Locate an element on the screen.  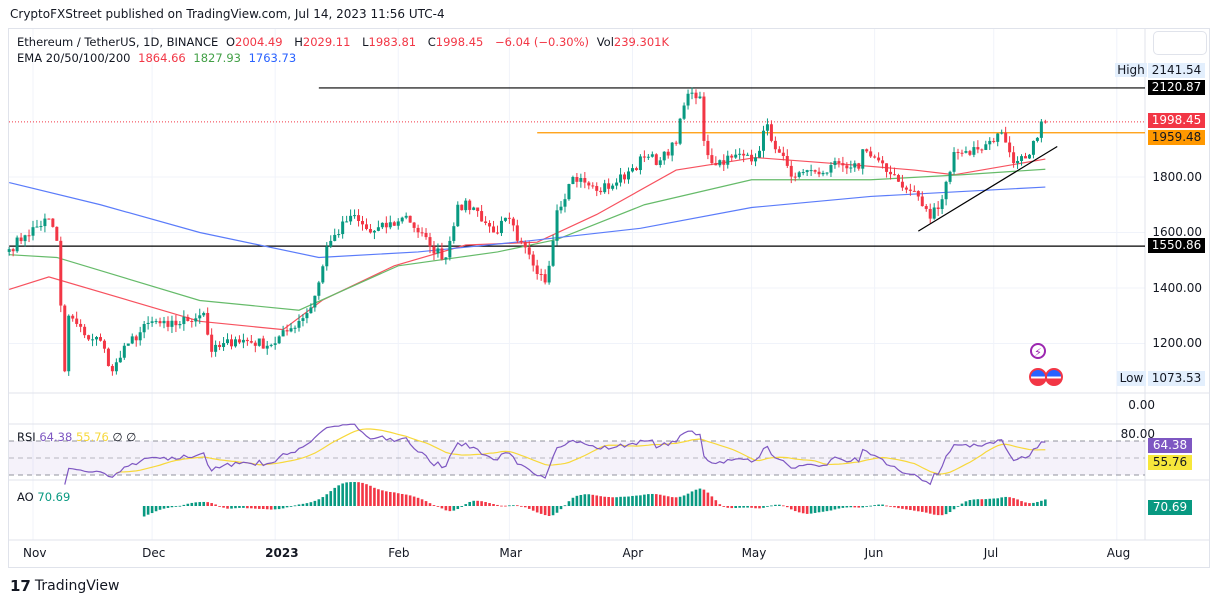
us-flag-icon is located at coordinates (1054, 377).